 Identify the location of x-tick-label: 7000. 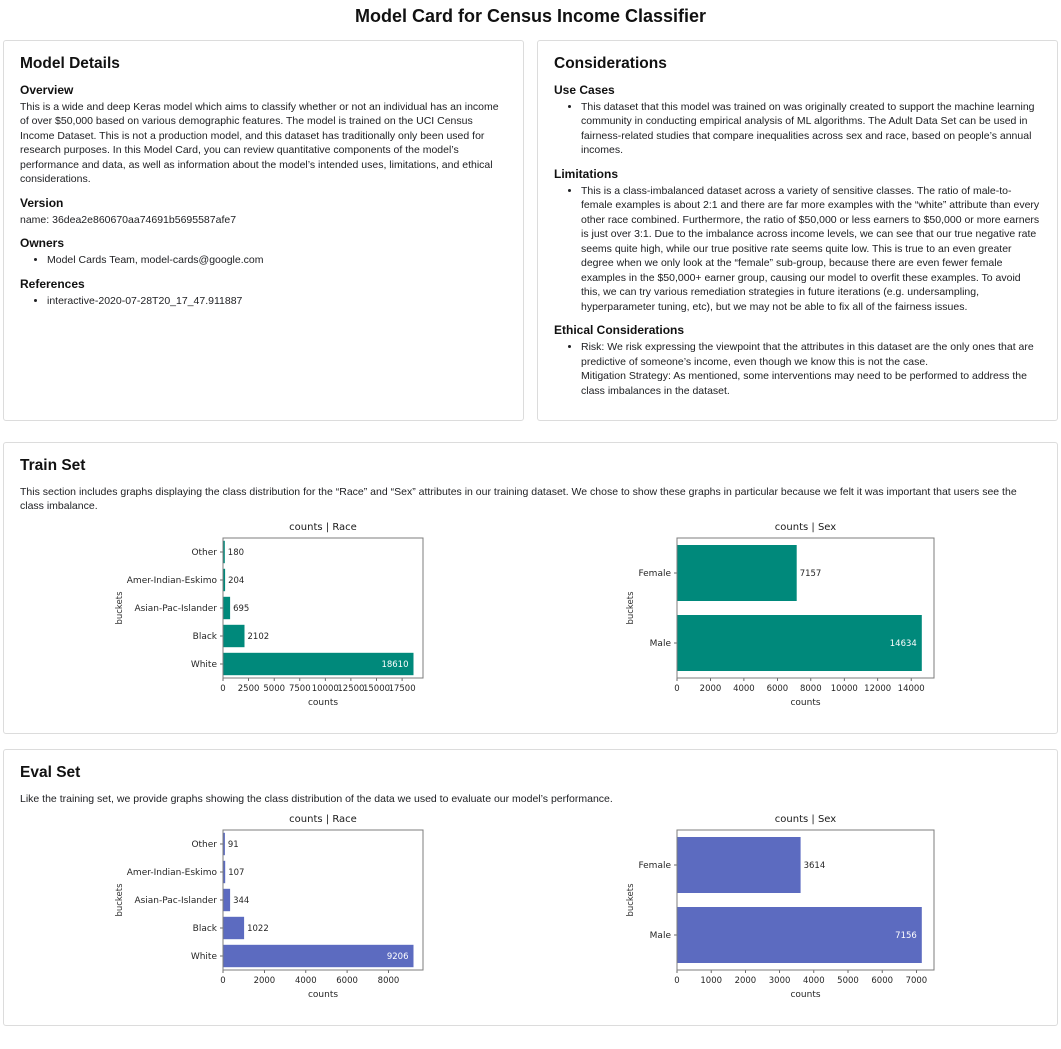
(916, 981).